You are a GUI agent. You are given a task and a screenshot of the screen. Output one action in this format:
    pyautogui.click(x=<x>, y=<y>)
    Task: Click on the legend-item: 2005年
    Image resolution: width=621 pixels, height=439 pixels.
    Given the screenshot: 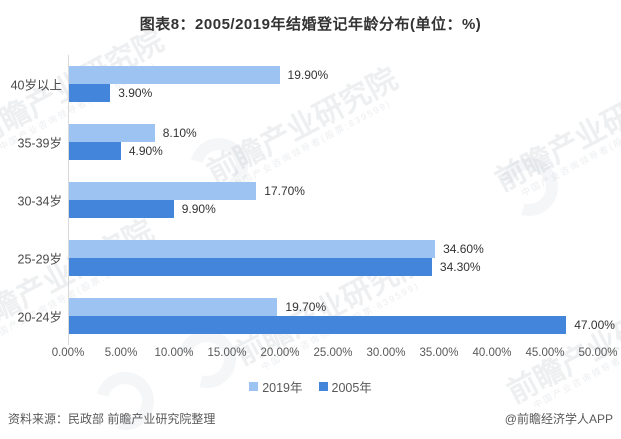 What is the action you would take?
    pyautogui.click(x=345, y=386)
    